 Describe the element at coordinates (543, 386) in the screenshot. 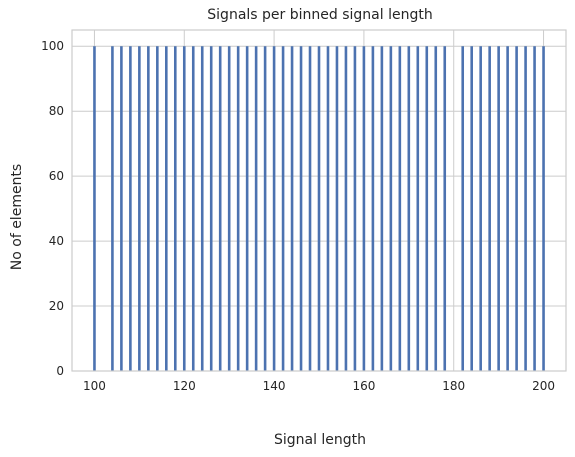

I see `x-tick-label: 200` at that location.